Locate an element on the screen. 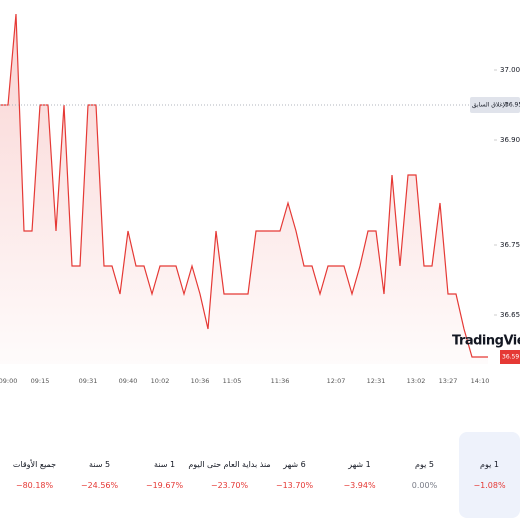  y-tick-label: 36.90 is located at coordinates (510, 140).